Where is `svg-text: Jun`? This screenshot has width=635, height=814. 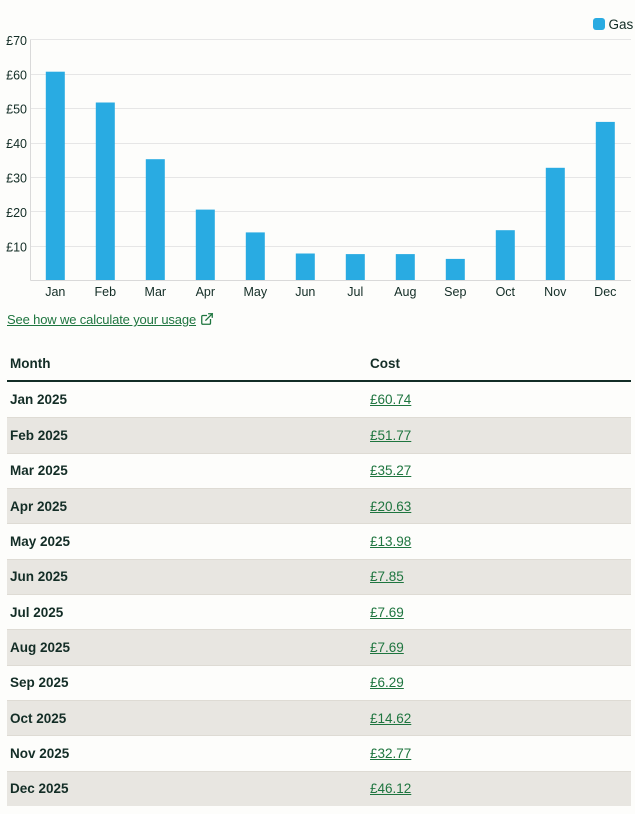
svg-text: Jun is located at coordinates (305, 292).